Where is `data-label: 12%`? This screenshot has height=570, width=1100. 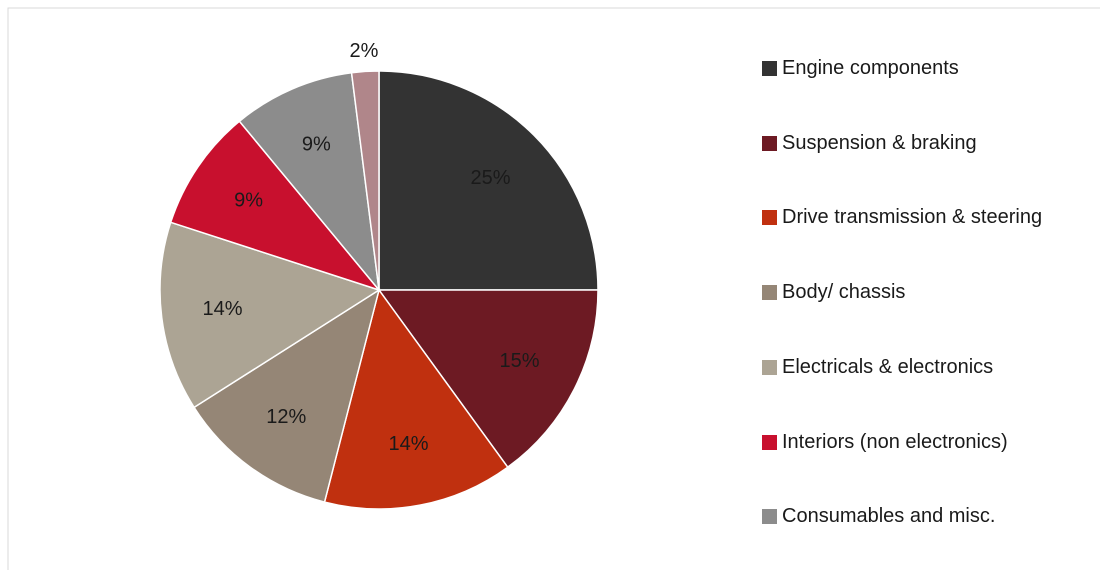
data-label: 12% is located at coordinates (286, 417).